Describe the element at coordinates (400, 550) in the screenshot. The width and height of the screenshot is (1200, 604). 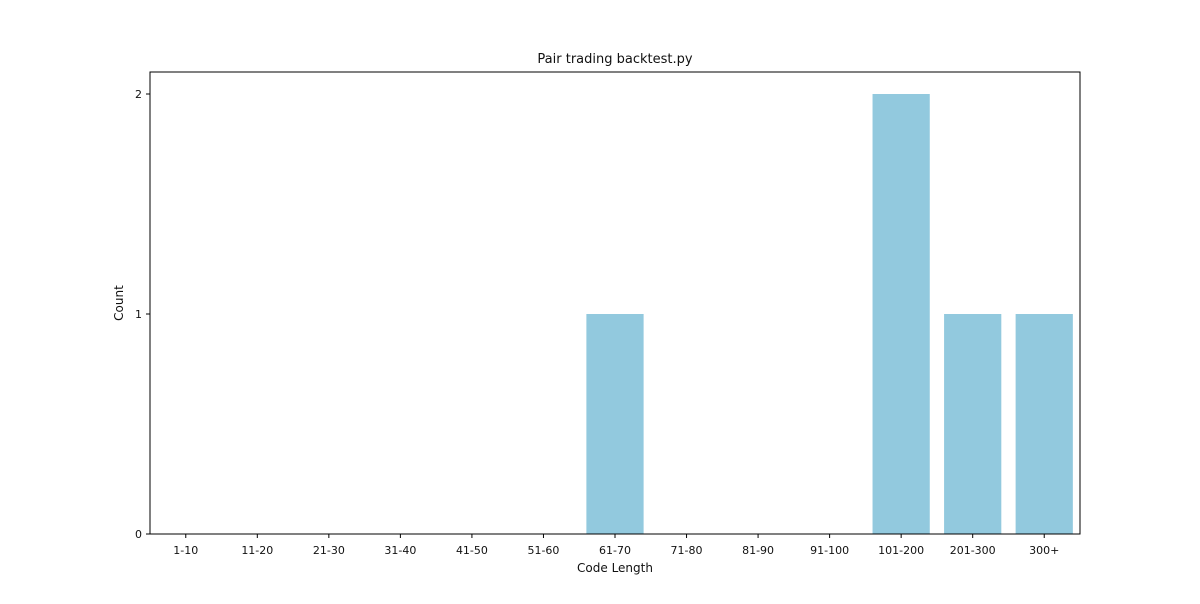
I see `x-tick-label: 31-40` at that location.